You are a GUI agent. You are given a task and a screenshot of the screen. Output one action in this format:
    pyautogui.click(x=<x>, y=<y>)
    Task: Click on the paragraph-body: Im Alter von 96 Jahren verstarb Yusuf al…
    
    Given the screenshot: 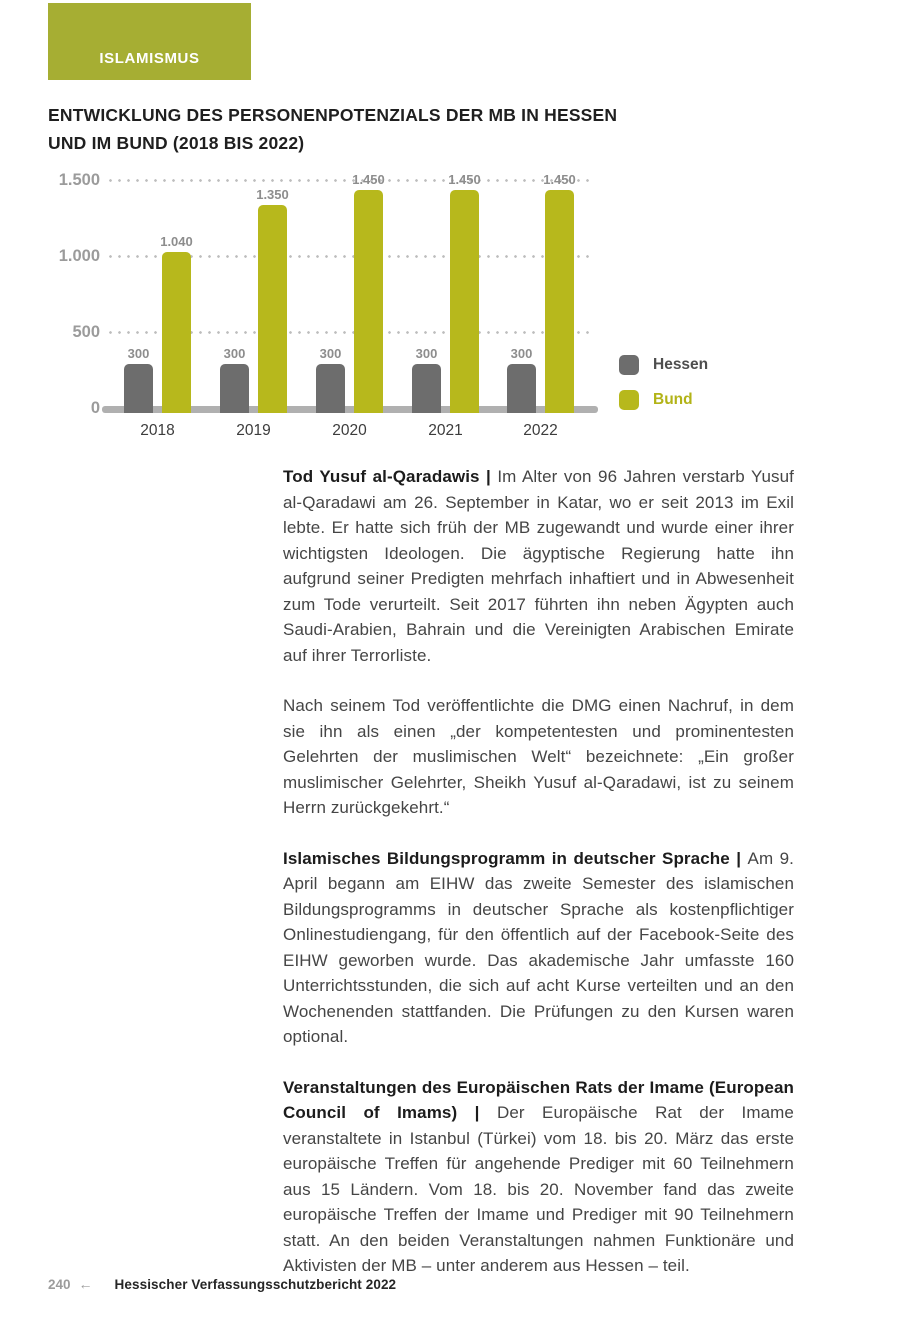 What is the action you would take?
    pyautogui.click(x=538, y=566)
    